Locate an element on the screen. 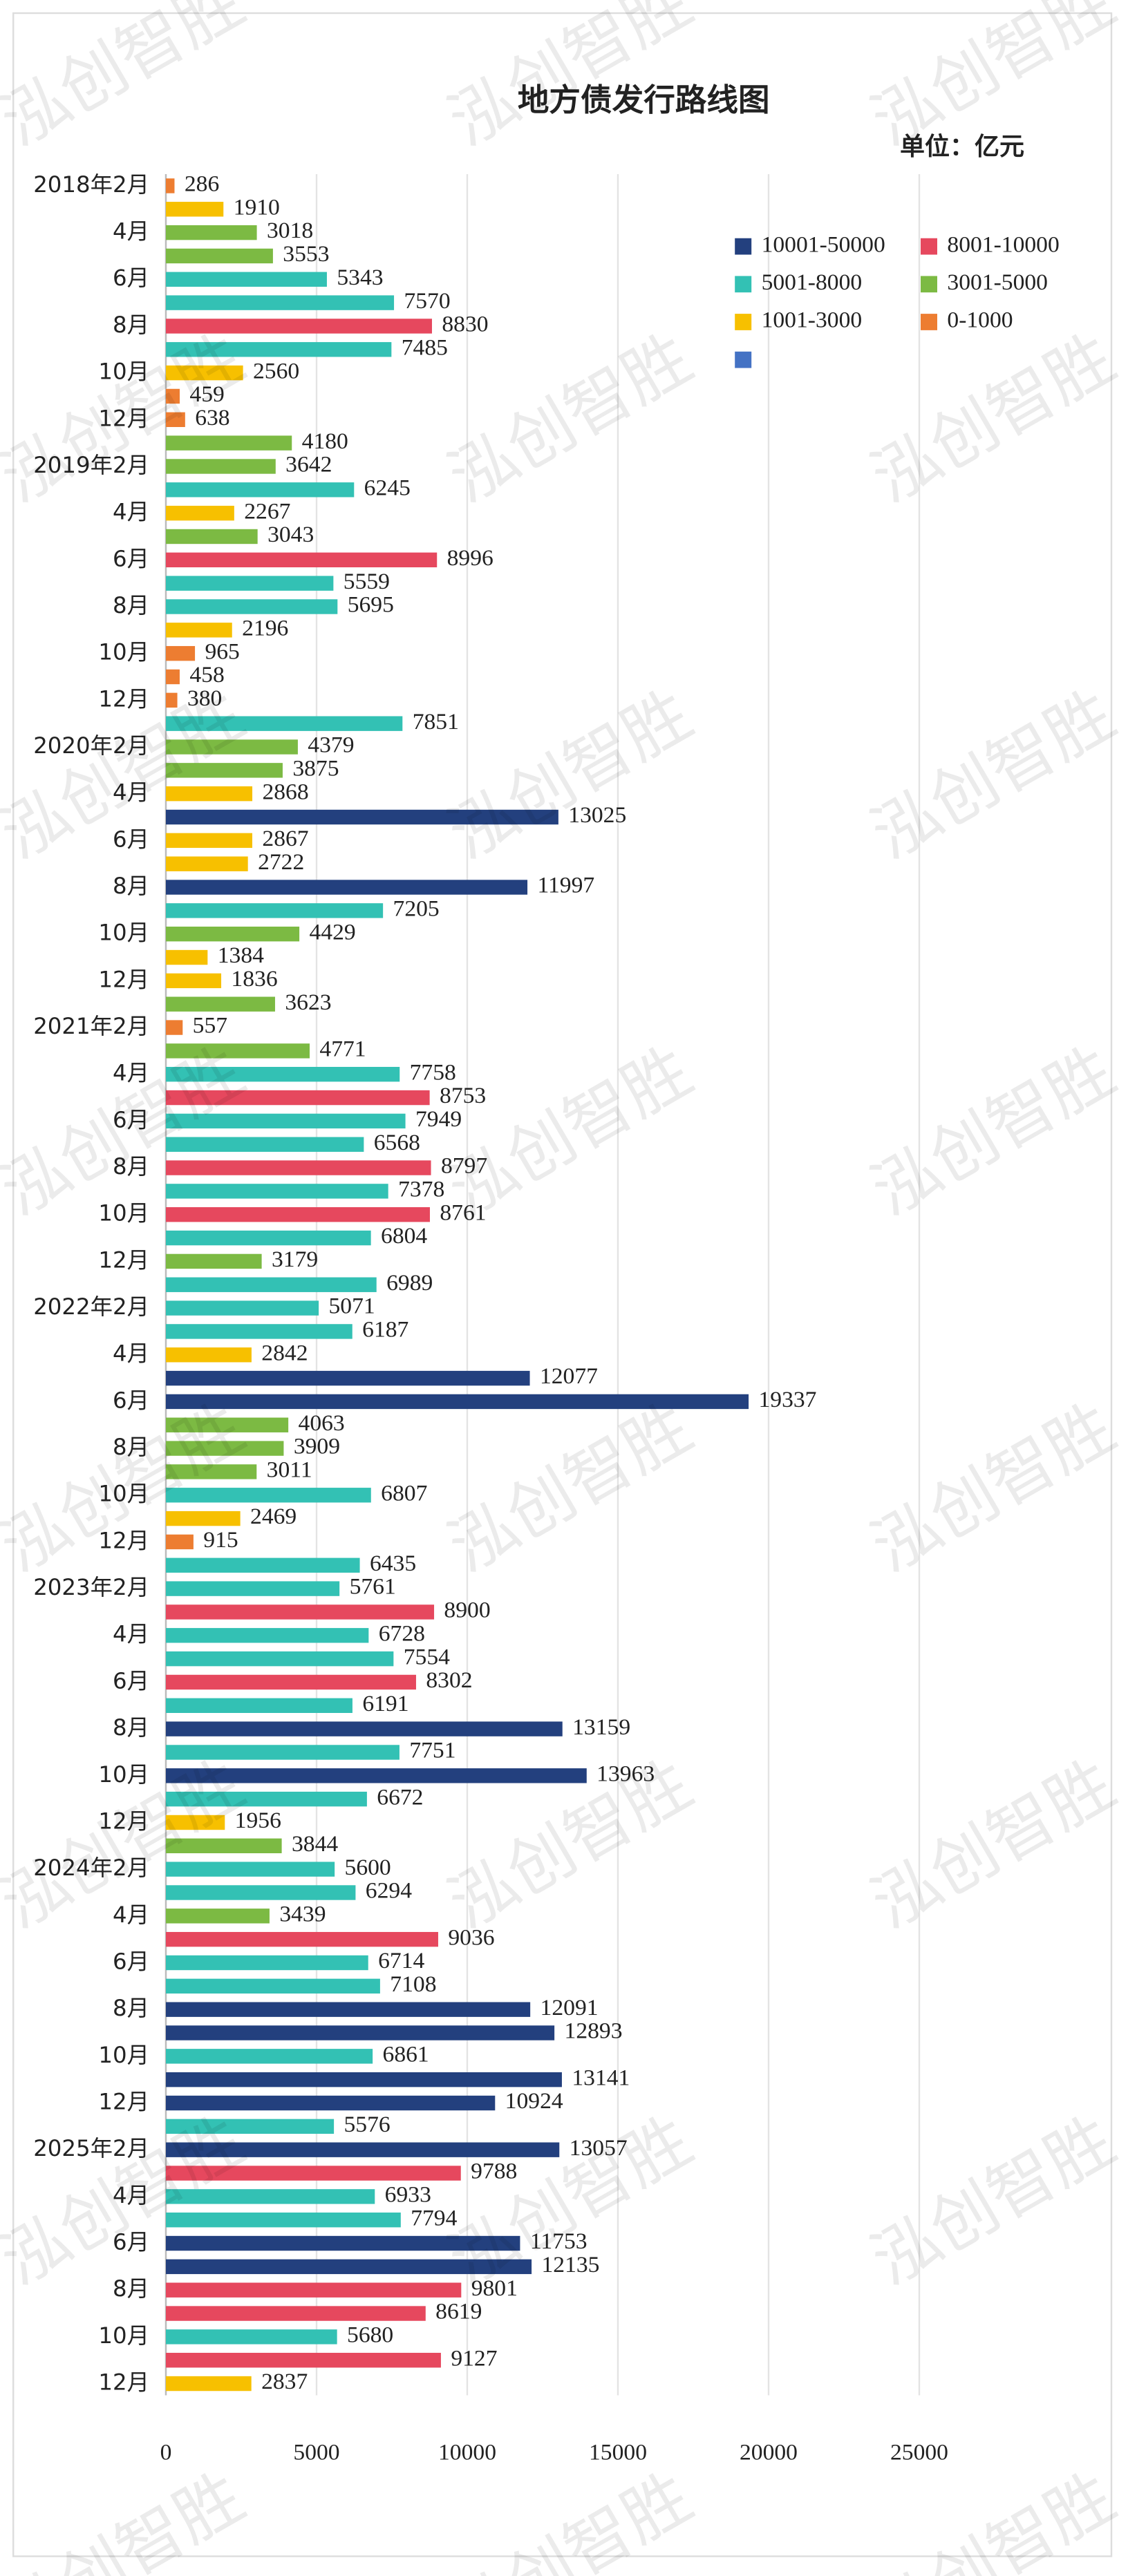 The width and height of the screenshot is (1128, 2576). data-label: 3844 is located at coordinates (315, 1844).